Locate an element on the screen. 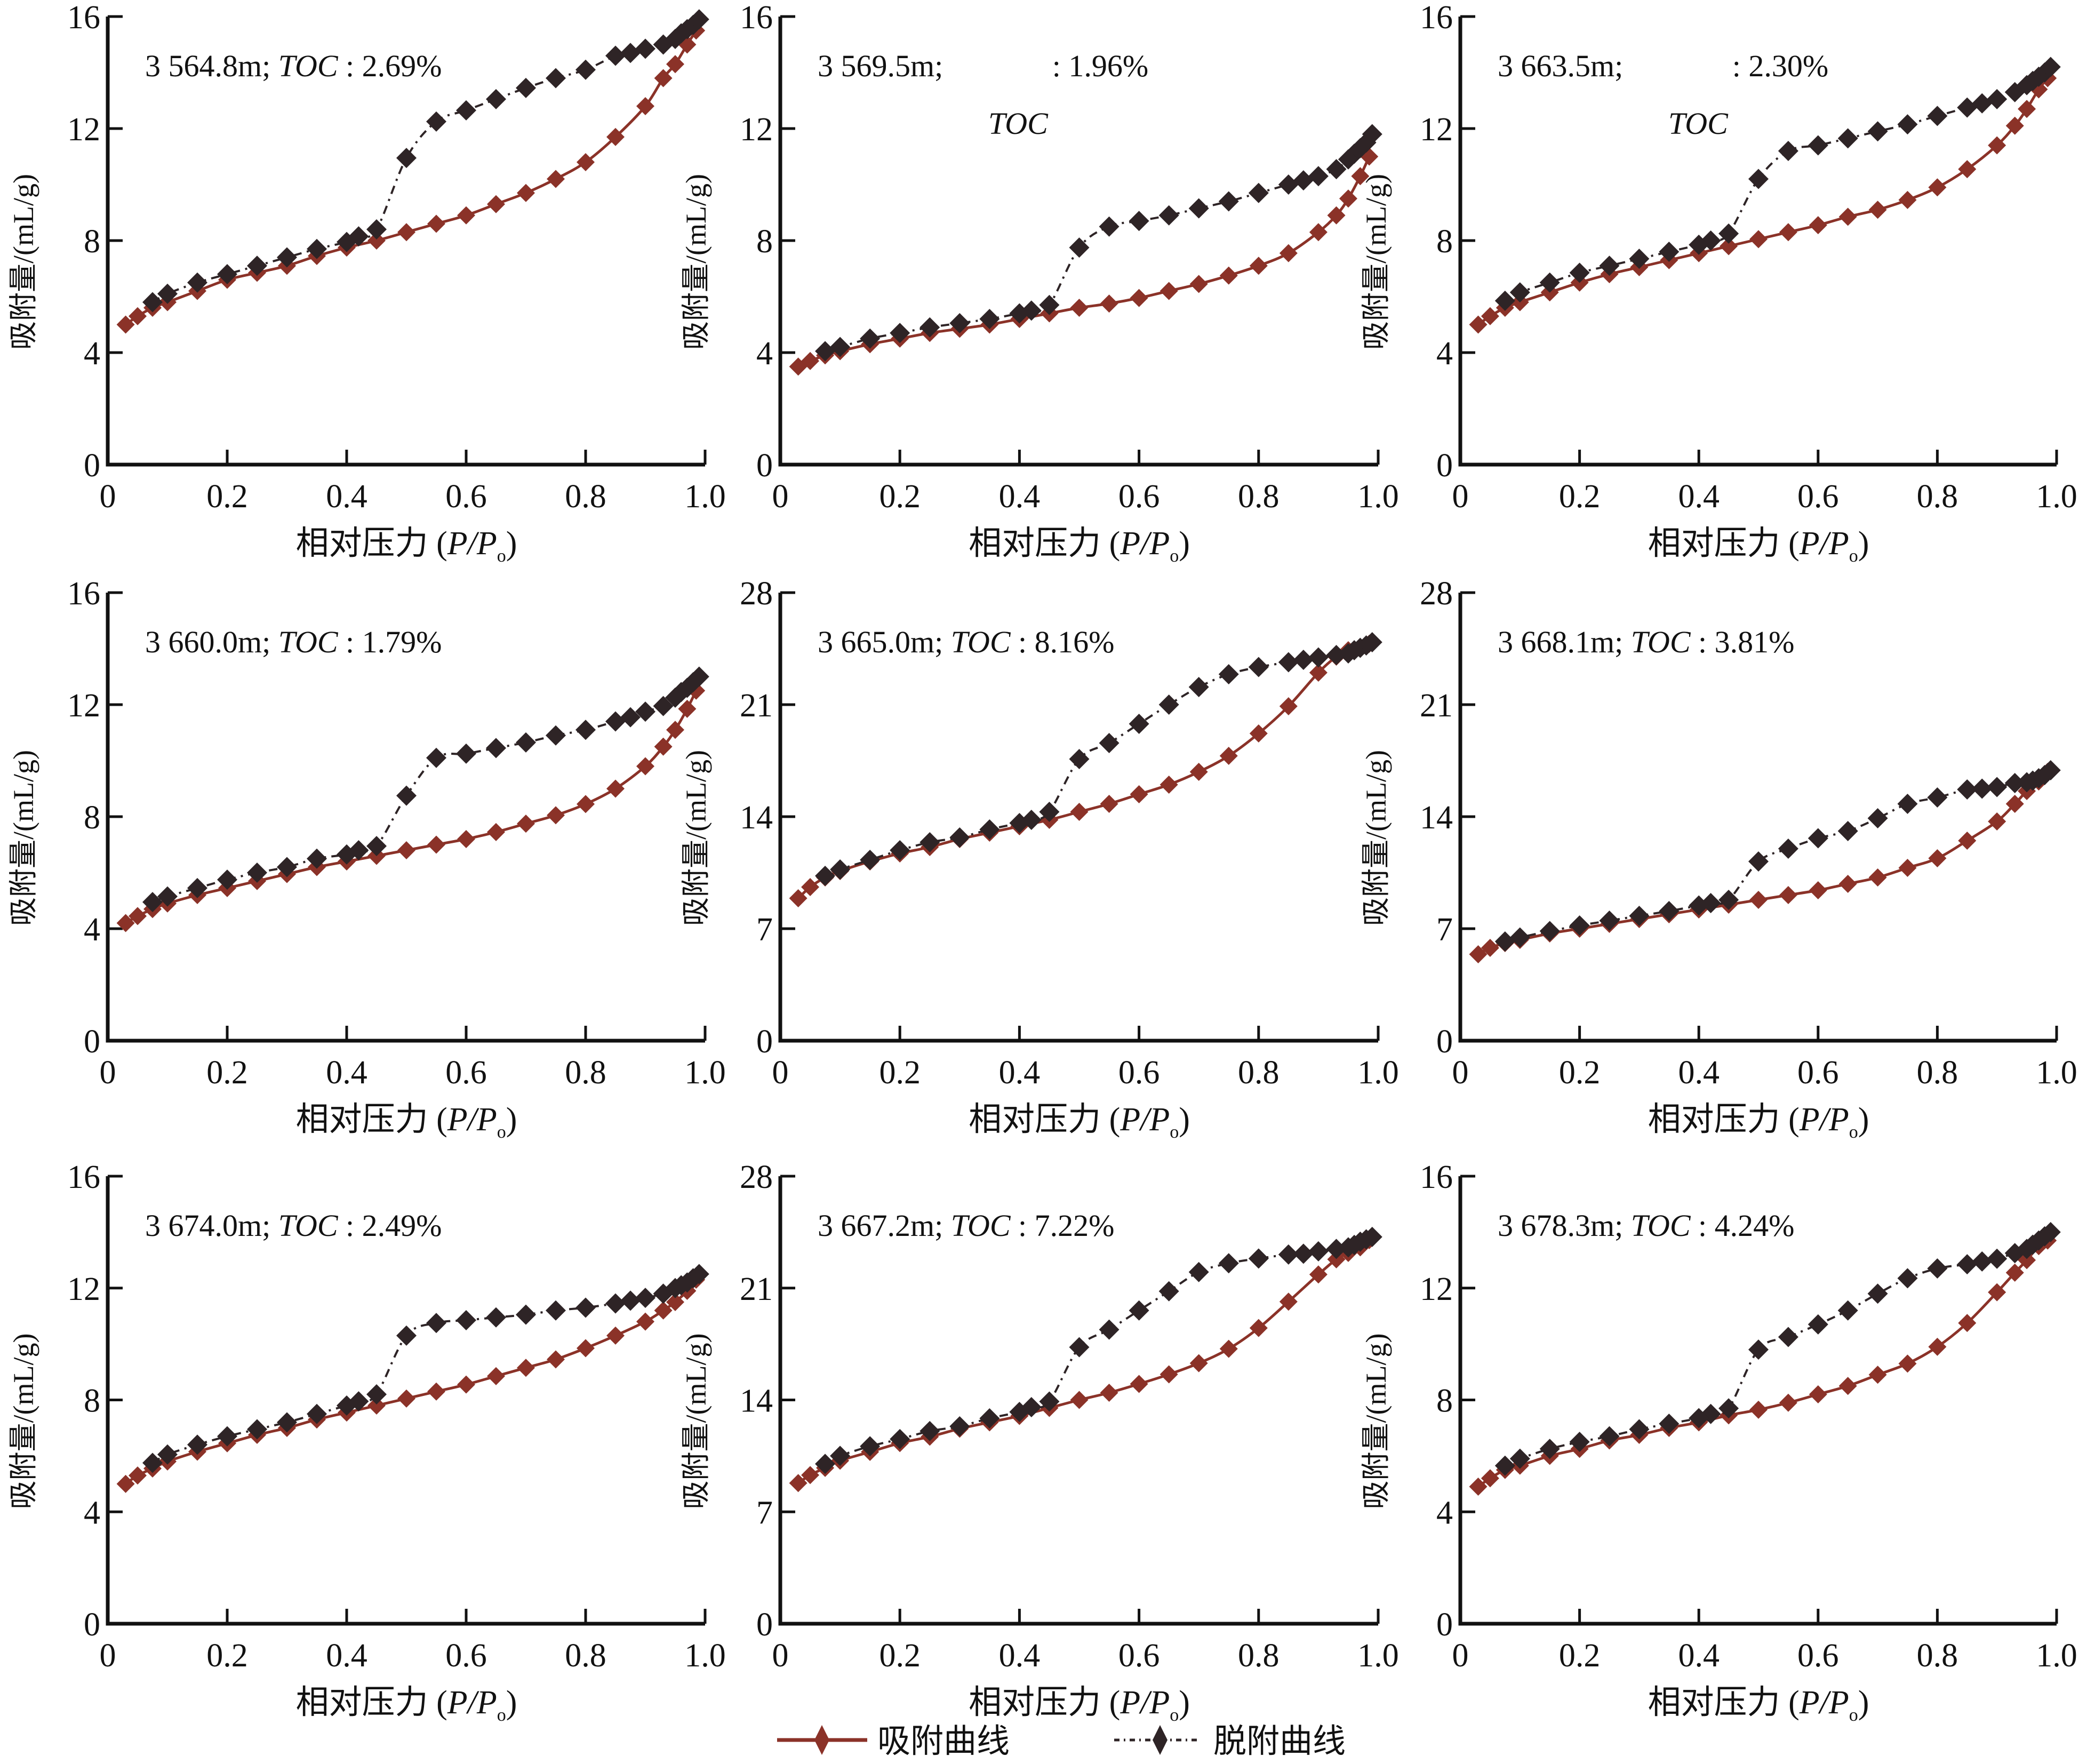 Image resolution: width=2079 pixels, height=1764 pixels. sample-annotation: 3 668.1m; TOC : 3.81% is located at coordinates (1646, 642).